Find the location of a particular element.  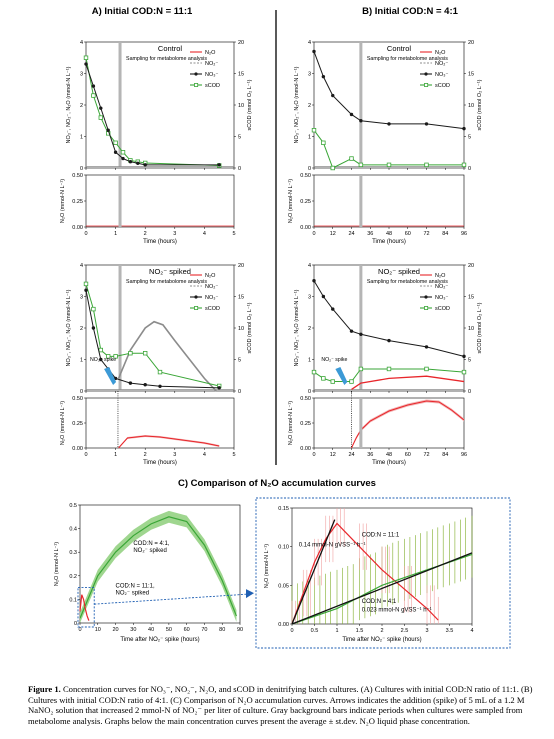

y-tick-label: 0.00 is located at coordinates (305, 449).